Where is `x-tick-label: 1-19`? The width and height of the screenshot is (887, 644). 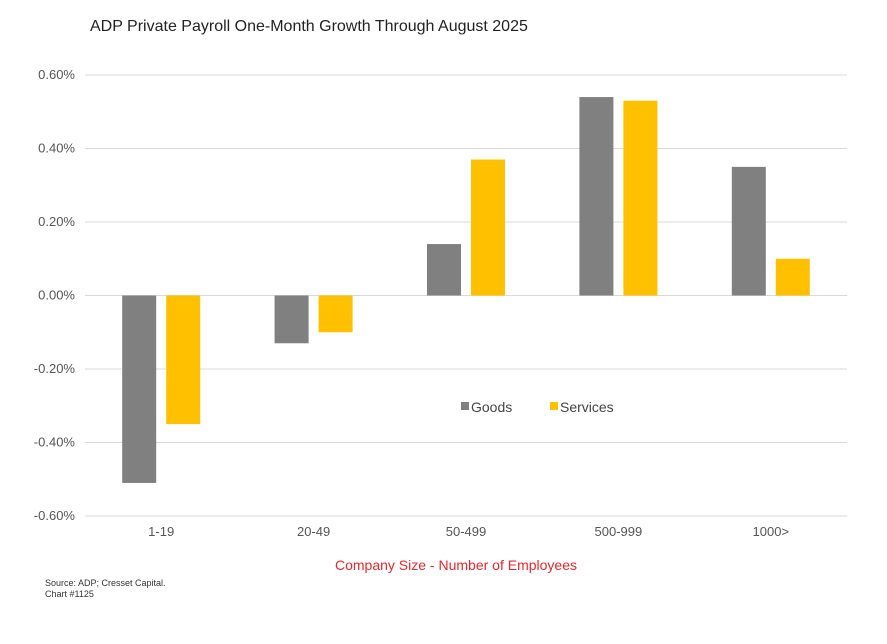 x-tick-label: 1-19 is located at coordinates (161, 531).